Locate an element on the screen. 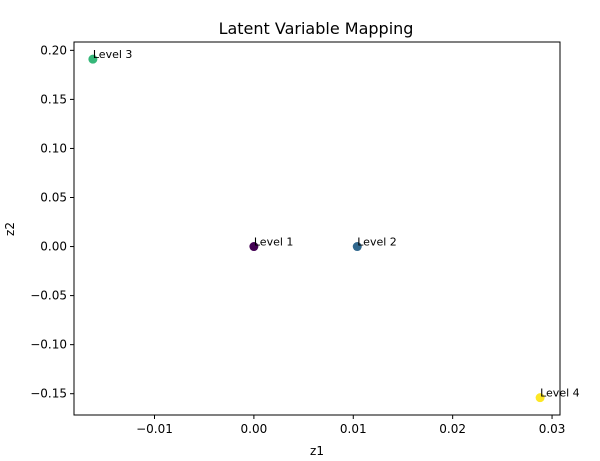 The height and width of the screenshot is (461, 600). y-tick-label: 0.00 is located at coordinates (53, 247).